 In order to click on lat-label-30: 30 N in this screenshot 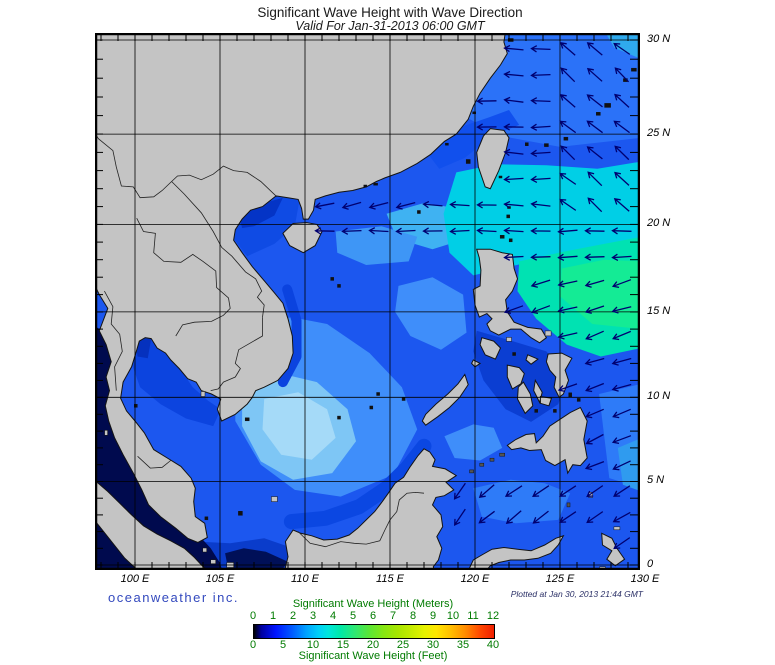, I will do `click(659, 39)`.